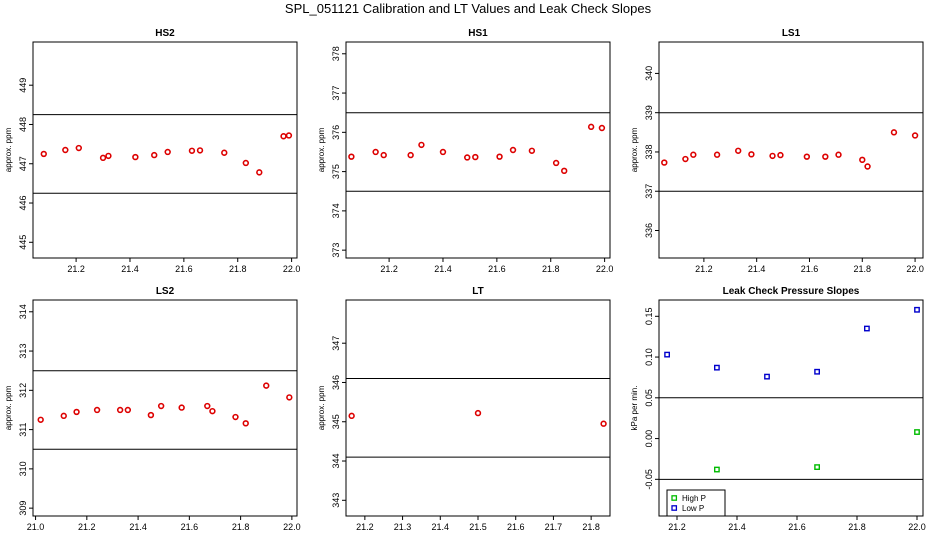 The width and height of the screenshot is (936, 540). I want to click on y-tick-label: 311, so click(23, 429).